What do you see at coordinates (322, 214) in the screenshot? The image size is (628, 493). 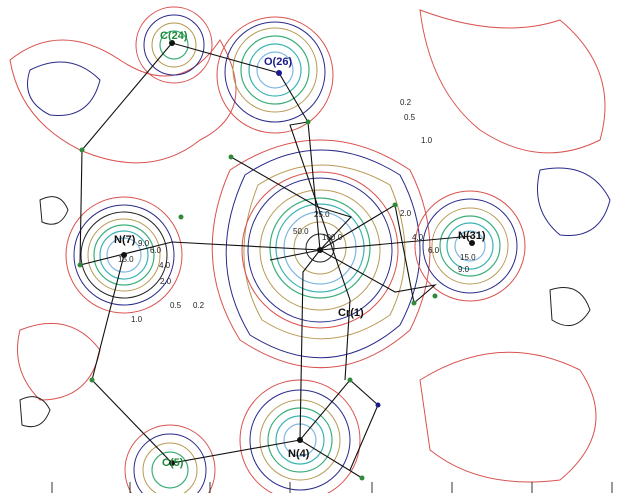 I see `contour-label: 25.0` at bounding box center [322, 214].